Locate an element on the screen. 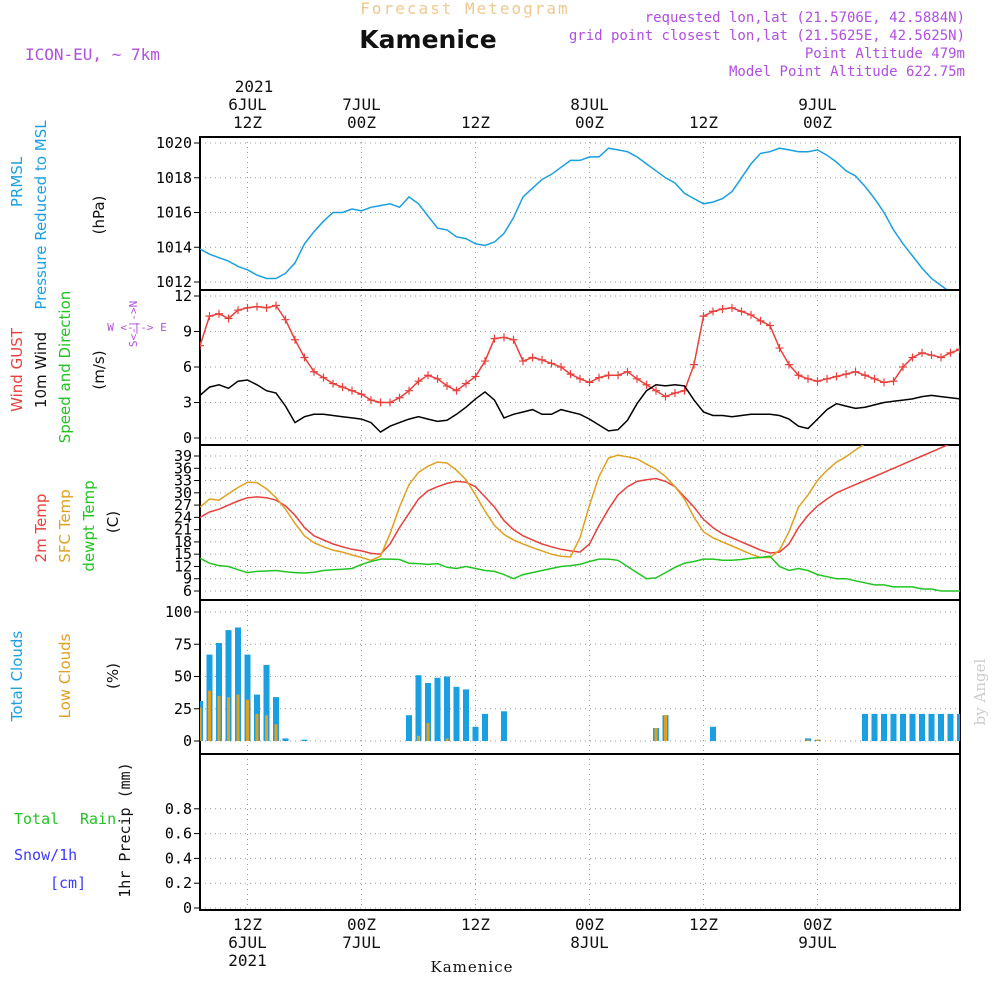 This screenshot has height=1000, width=1000. label-snow: Snow/1h is located at coordinates (45, 855).